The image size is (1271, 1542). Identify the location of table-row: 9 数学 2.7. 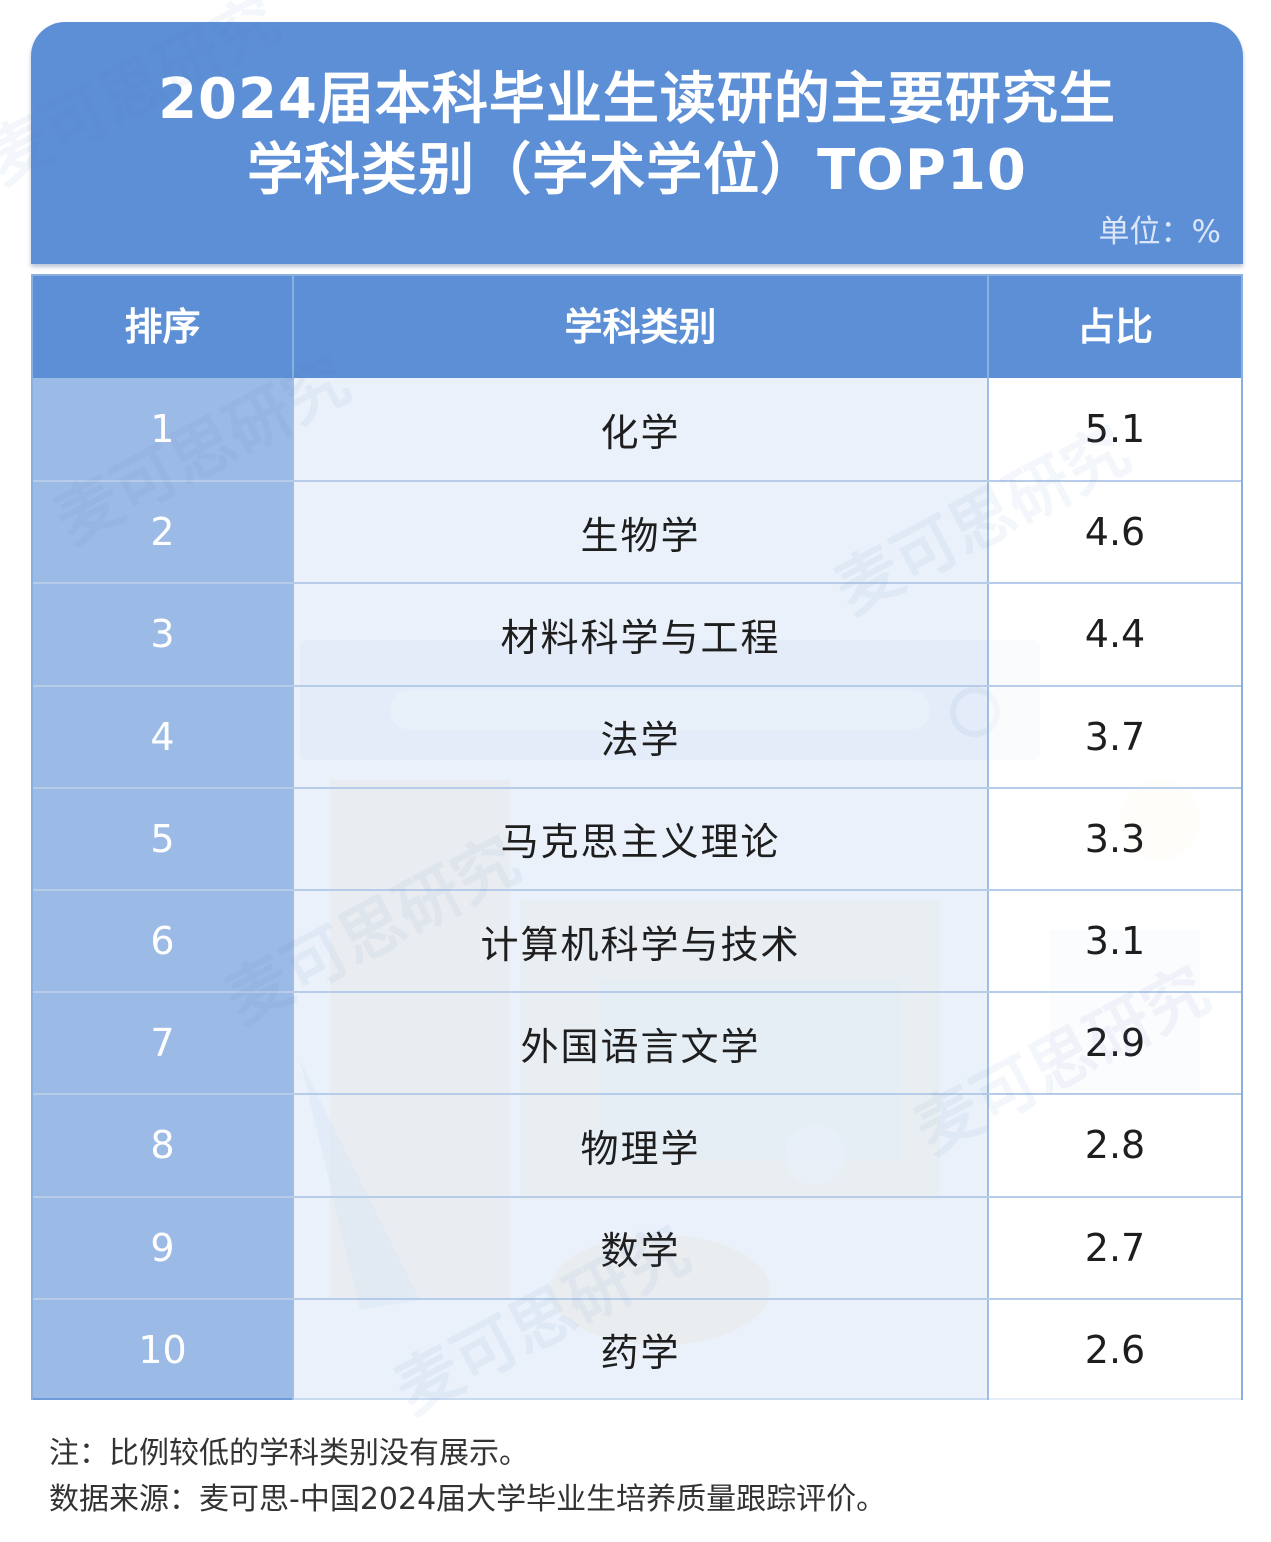
(637, 1246).